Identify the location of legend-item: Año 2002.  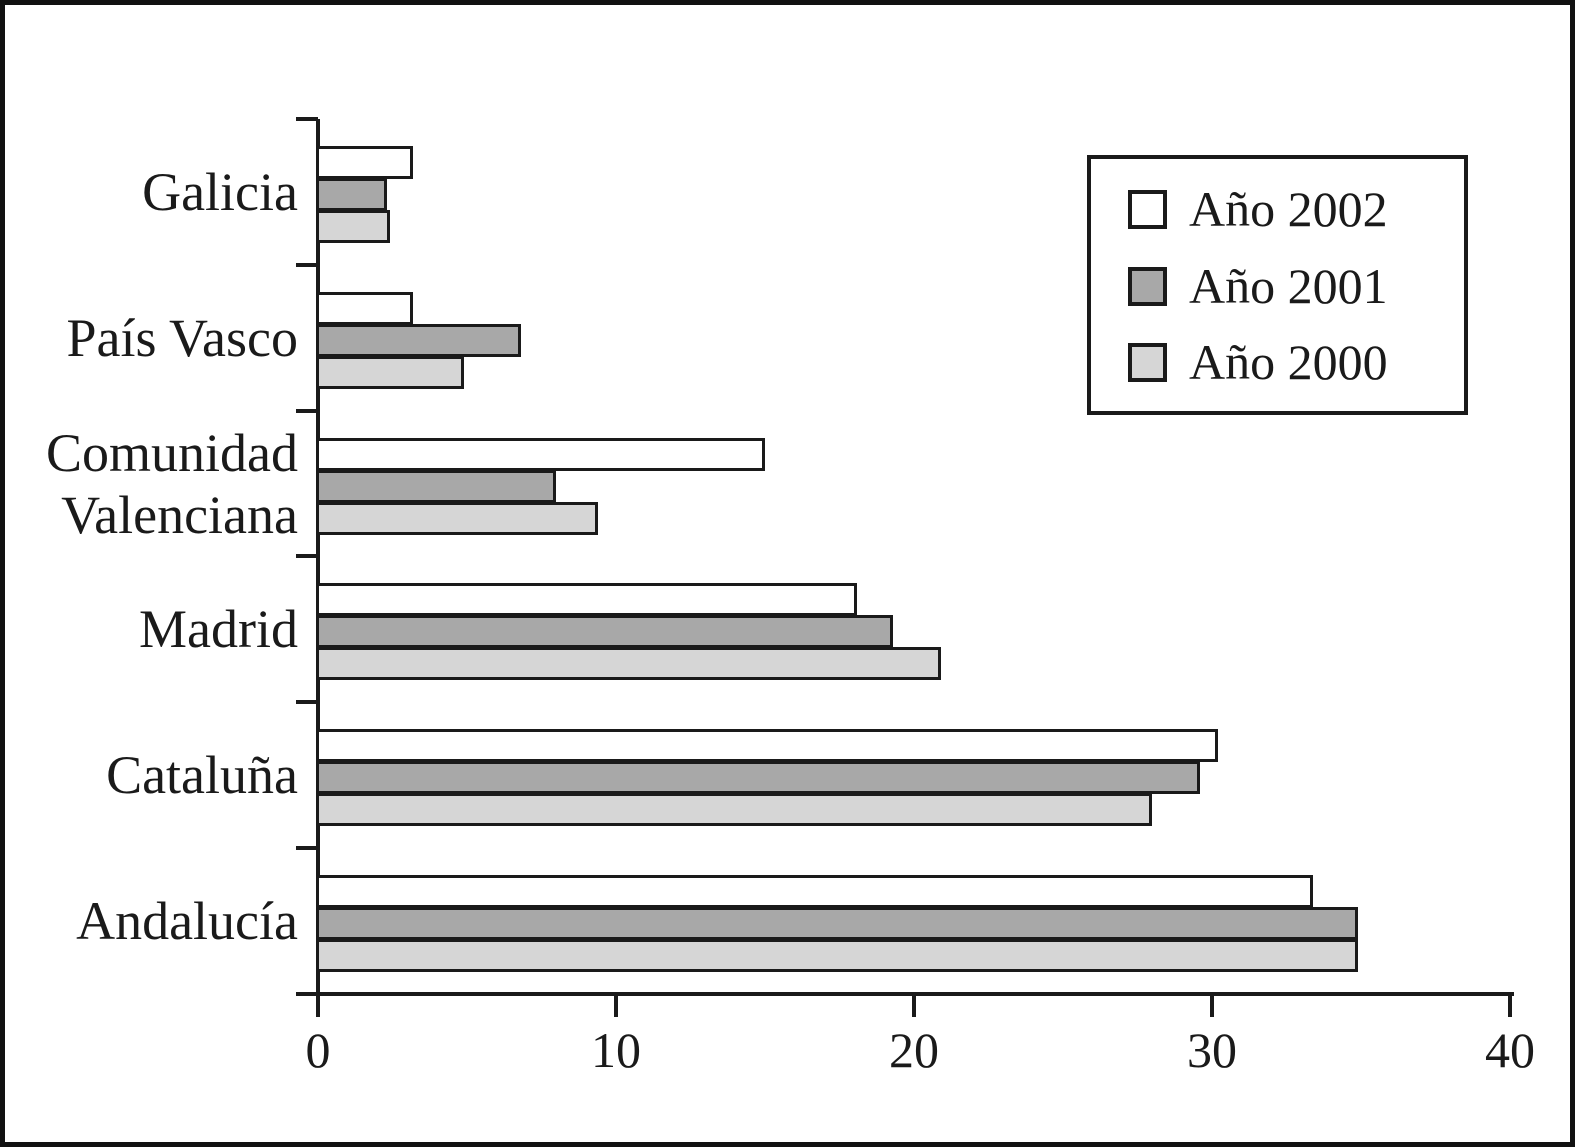
(1258, 209).